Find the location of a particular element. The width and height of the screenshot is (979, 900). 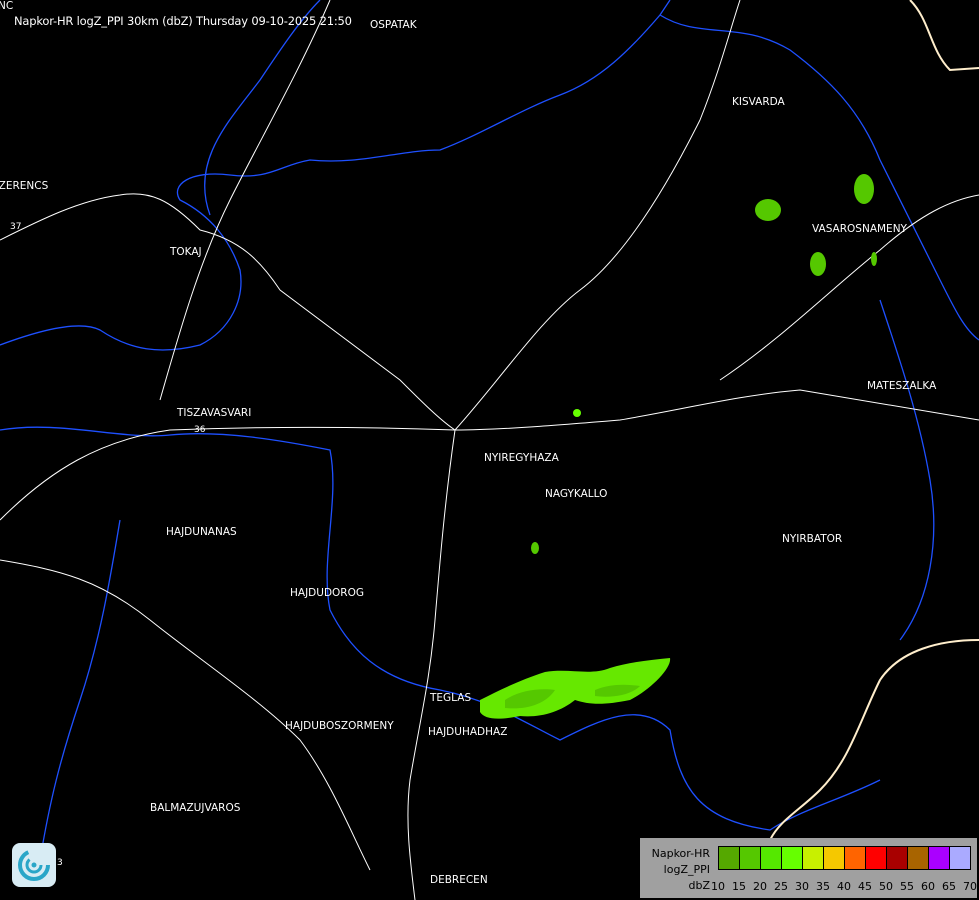

river-east is located at coordinates (907, 470).